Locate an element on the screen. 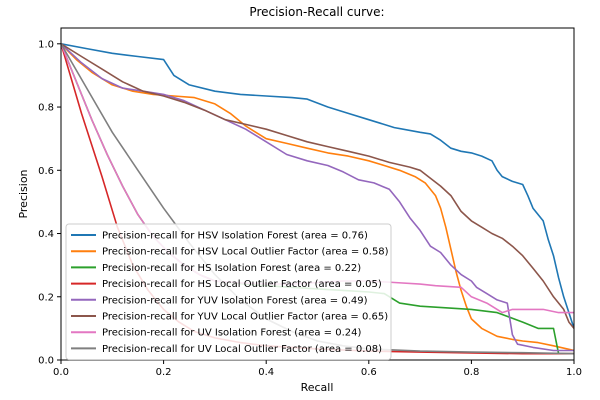 The image size is (600, 400). x-tick-label: 1.0 is located at coordinates (574, 372).